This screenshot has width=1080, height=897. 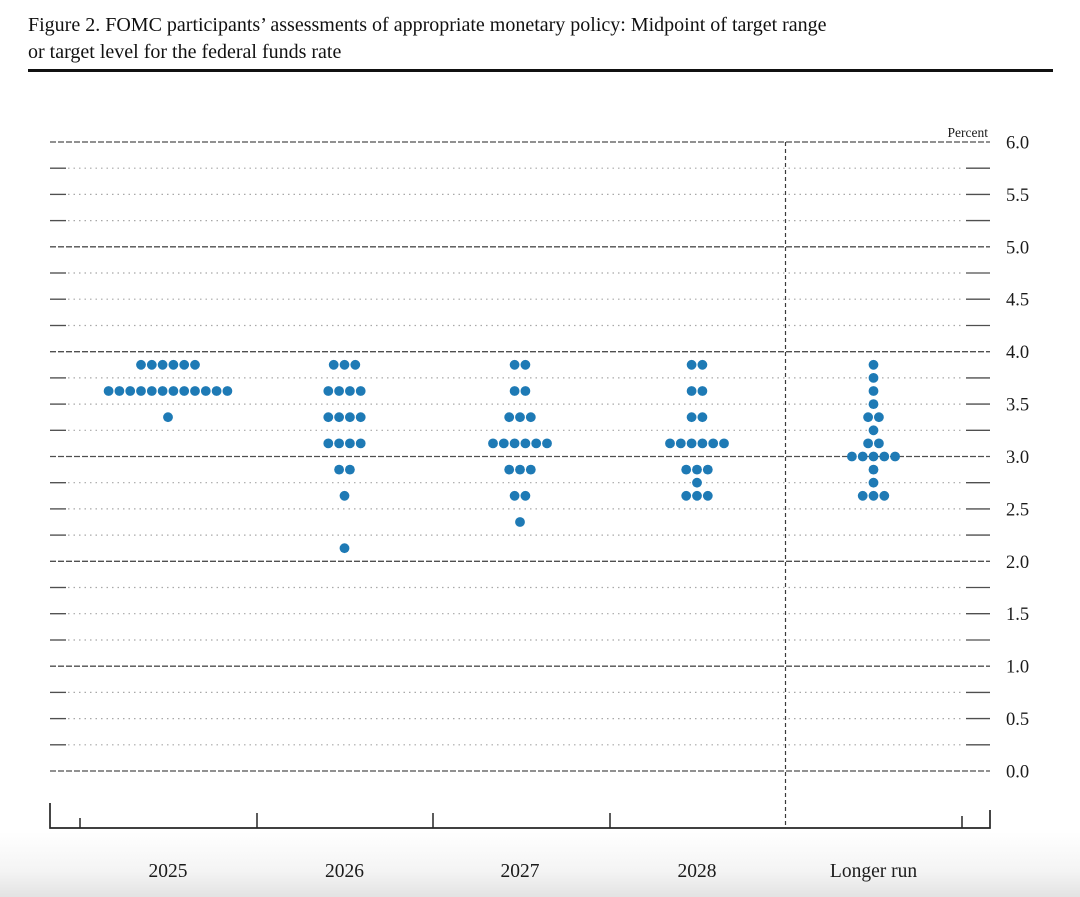 What do you see at coordinates (540, 70) in the screenshot?
I see `title-divider-rule` at bounding box center [540, 70].